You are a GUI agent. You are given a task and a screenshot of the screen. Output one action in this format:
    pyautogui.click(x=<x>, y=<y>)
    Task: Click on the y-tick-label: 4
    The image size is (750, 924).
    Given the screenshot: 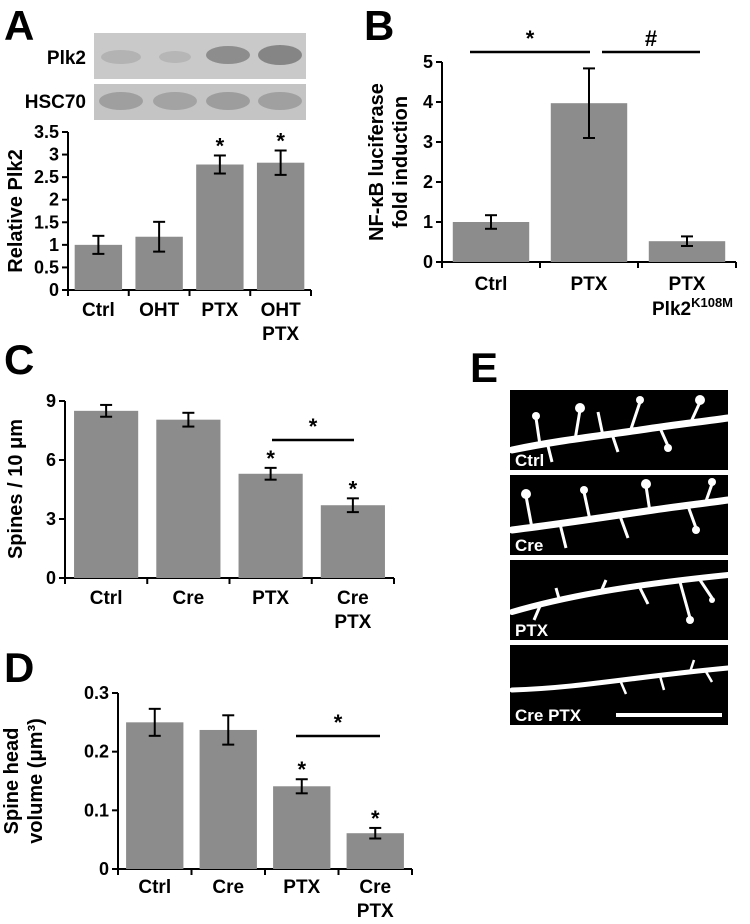 What is the action you would take?
    pyautogui.click(x=428, y=102)
    